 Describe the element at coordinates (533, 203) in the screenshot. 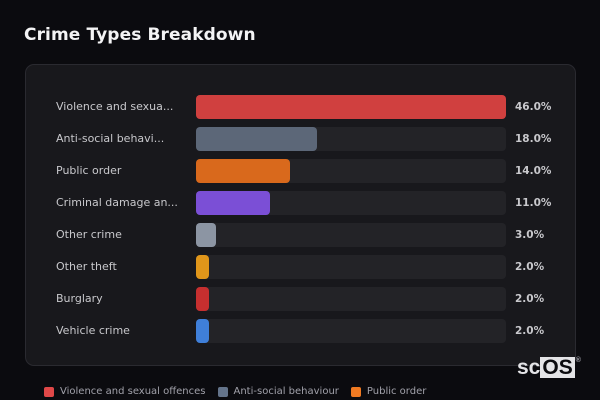

I see `bar-value: 11.0%` at that location.